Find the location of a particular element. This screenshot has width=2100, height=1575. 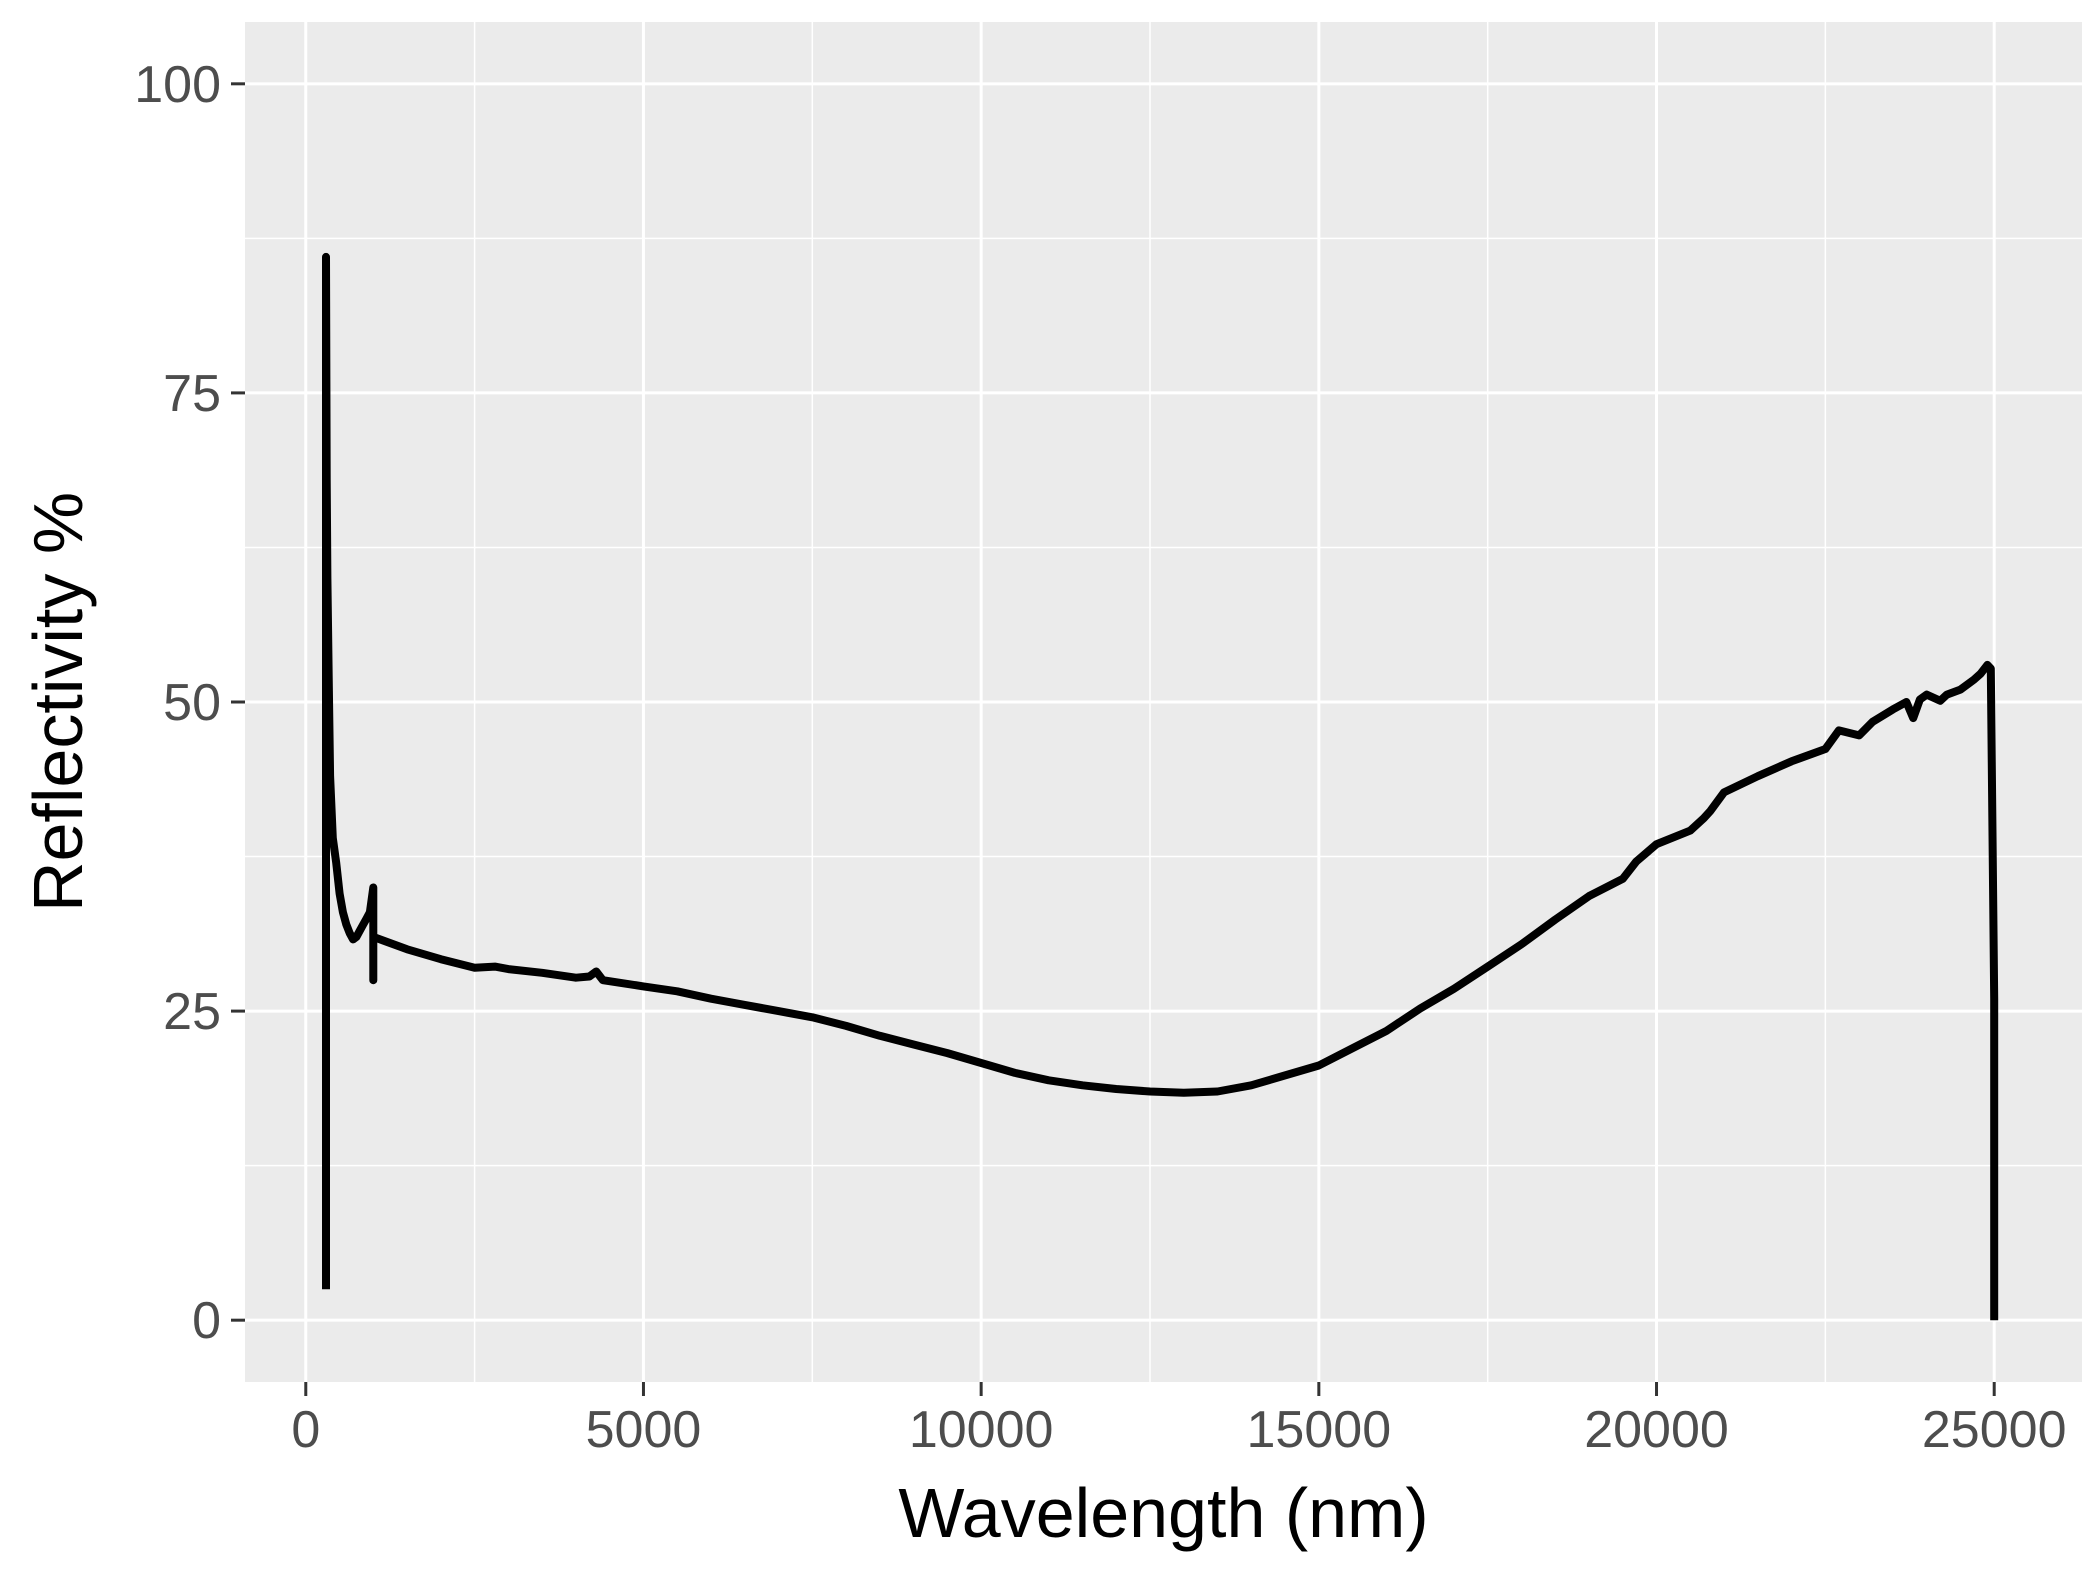

x-tick-label: 25000 is located at coordinates (1994, 1430).